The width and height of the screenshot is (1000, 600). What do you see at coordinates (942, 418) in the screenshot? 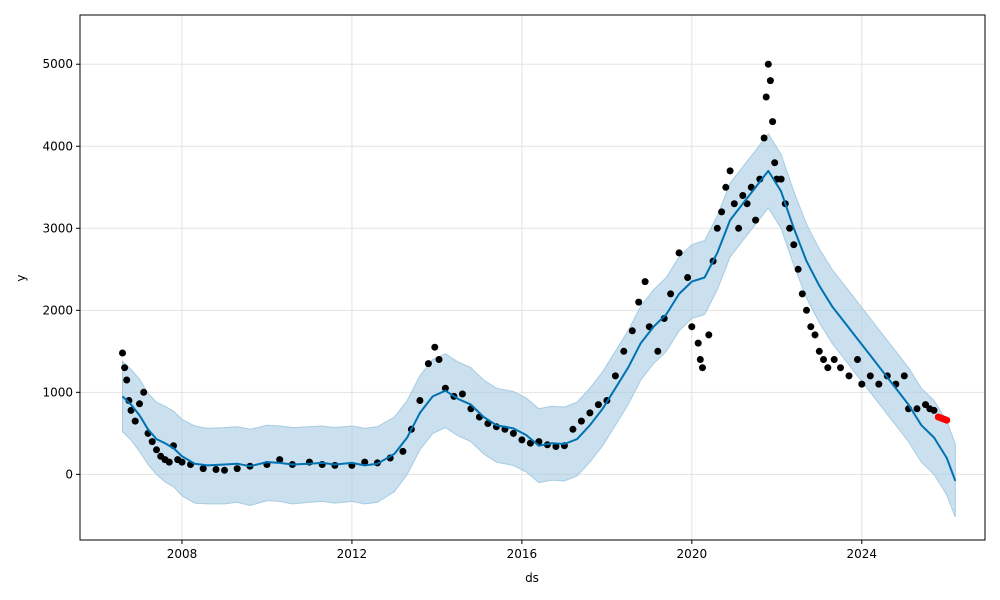
I see `recent-points` at bounding box center [942, 418].